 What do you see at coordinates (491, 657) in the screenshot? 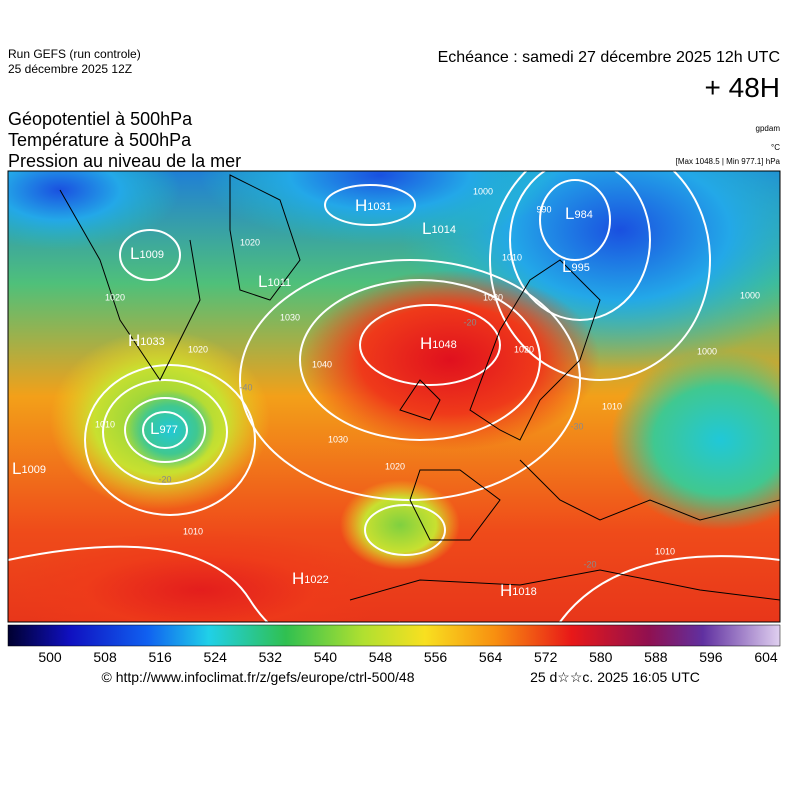
I see `colorbar-label: 564` at bounding box center [491, 657].